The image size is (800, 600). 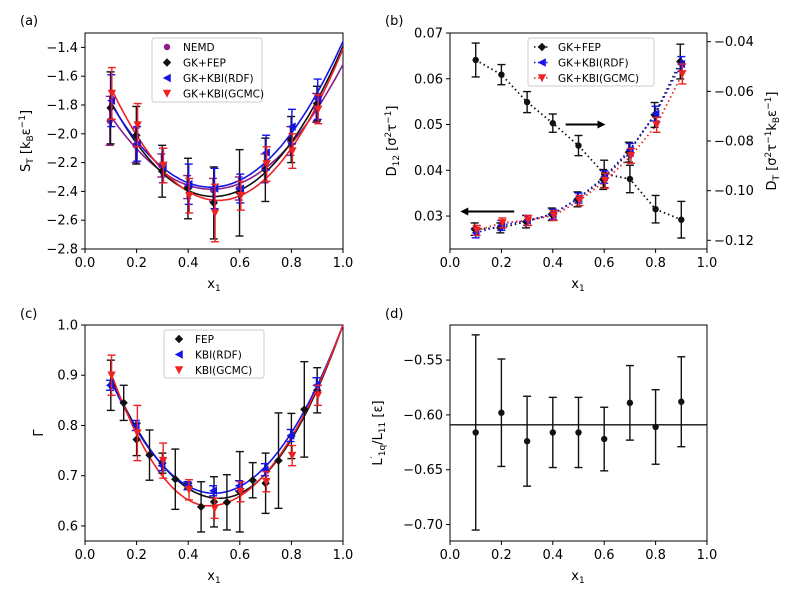 What do you see at coordinates (62, 77) in the screenshot?
I see `y-tick-label: −1.6` at bounding box center [62, 77].